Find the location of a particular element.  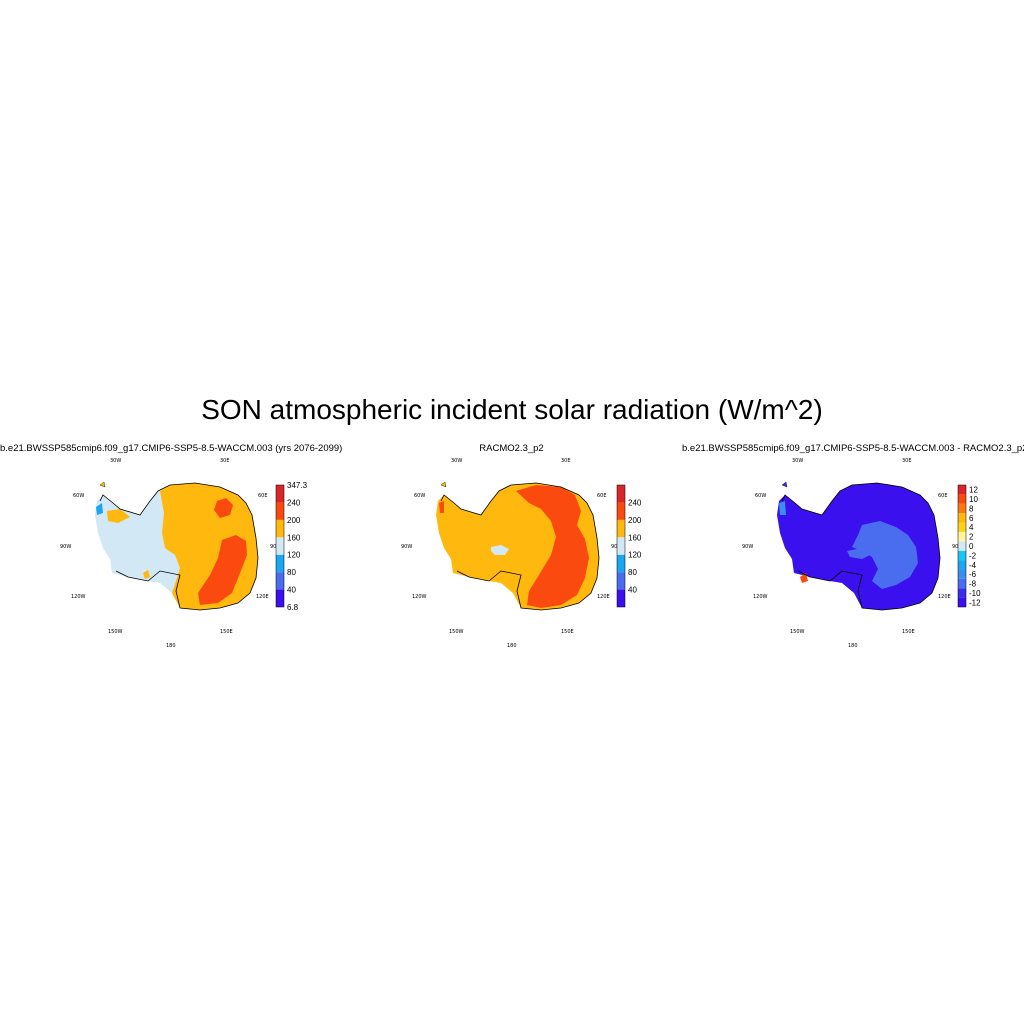

region-pale is located at coordinates (500, 550).